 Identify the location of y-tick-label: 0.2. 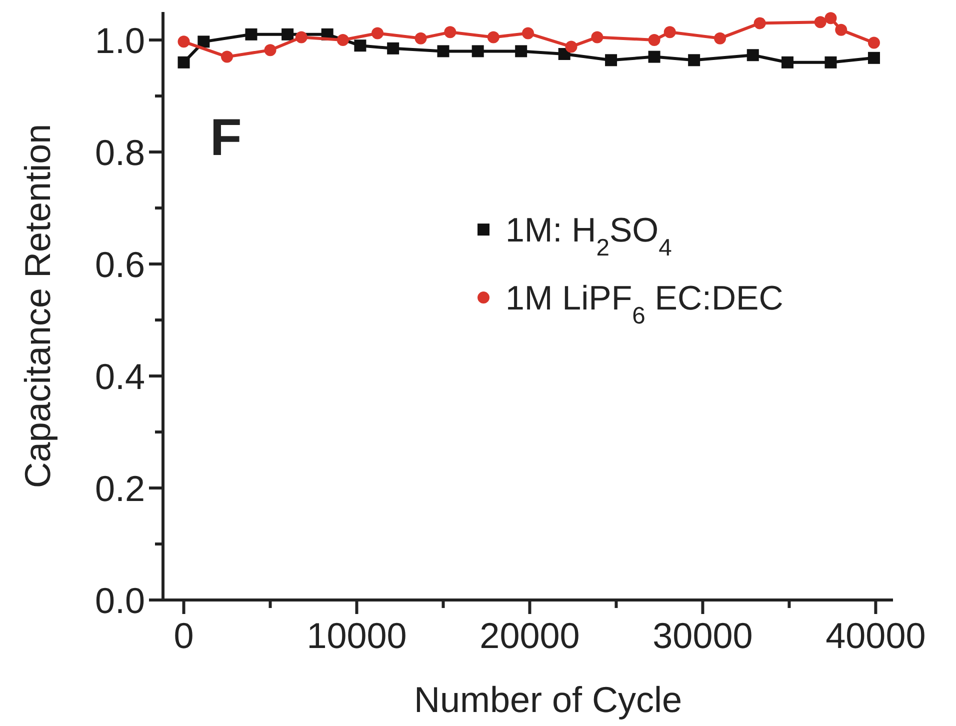
(119, 488).